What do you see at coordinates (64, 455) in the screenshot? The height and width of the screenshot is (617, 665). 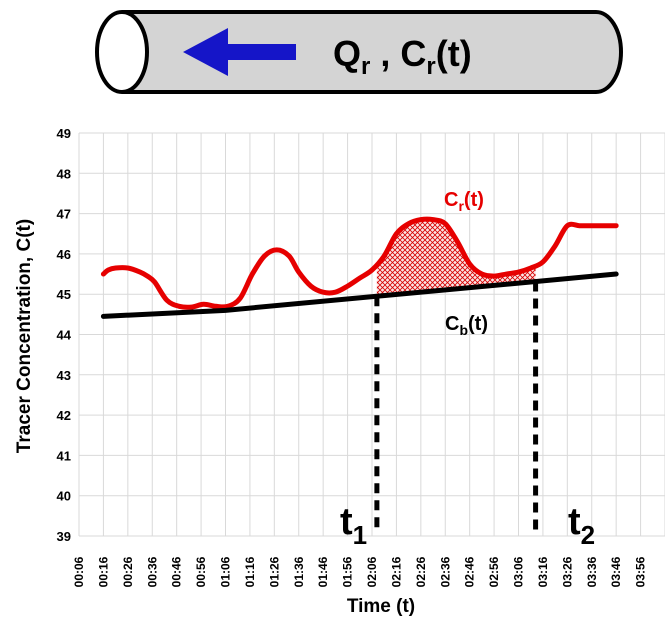 I see `y-tick-label: 41` at bounding box center [64, 455].